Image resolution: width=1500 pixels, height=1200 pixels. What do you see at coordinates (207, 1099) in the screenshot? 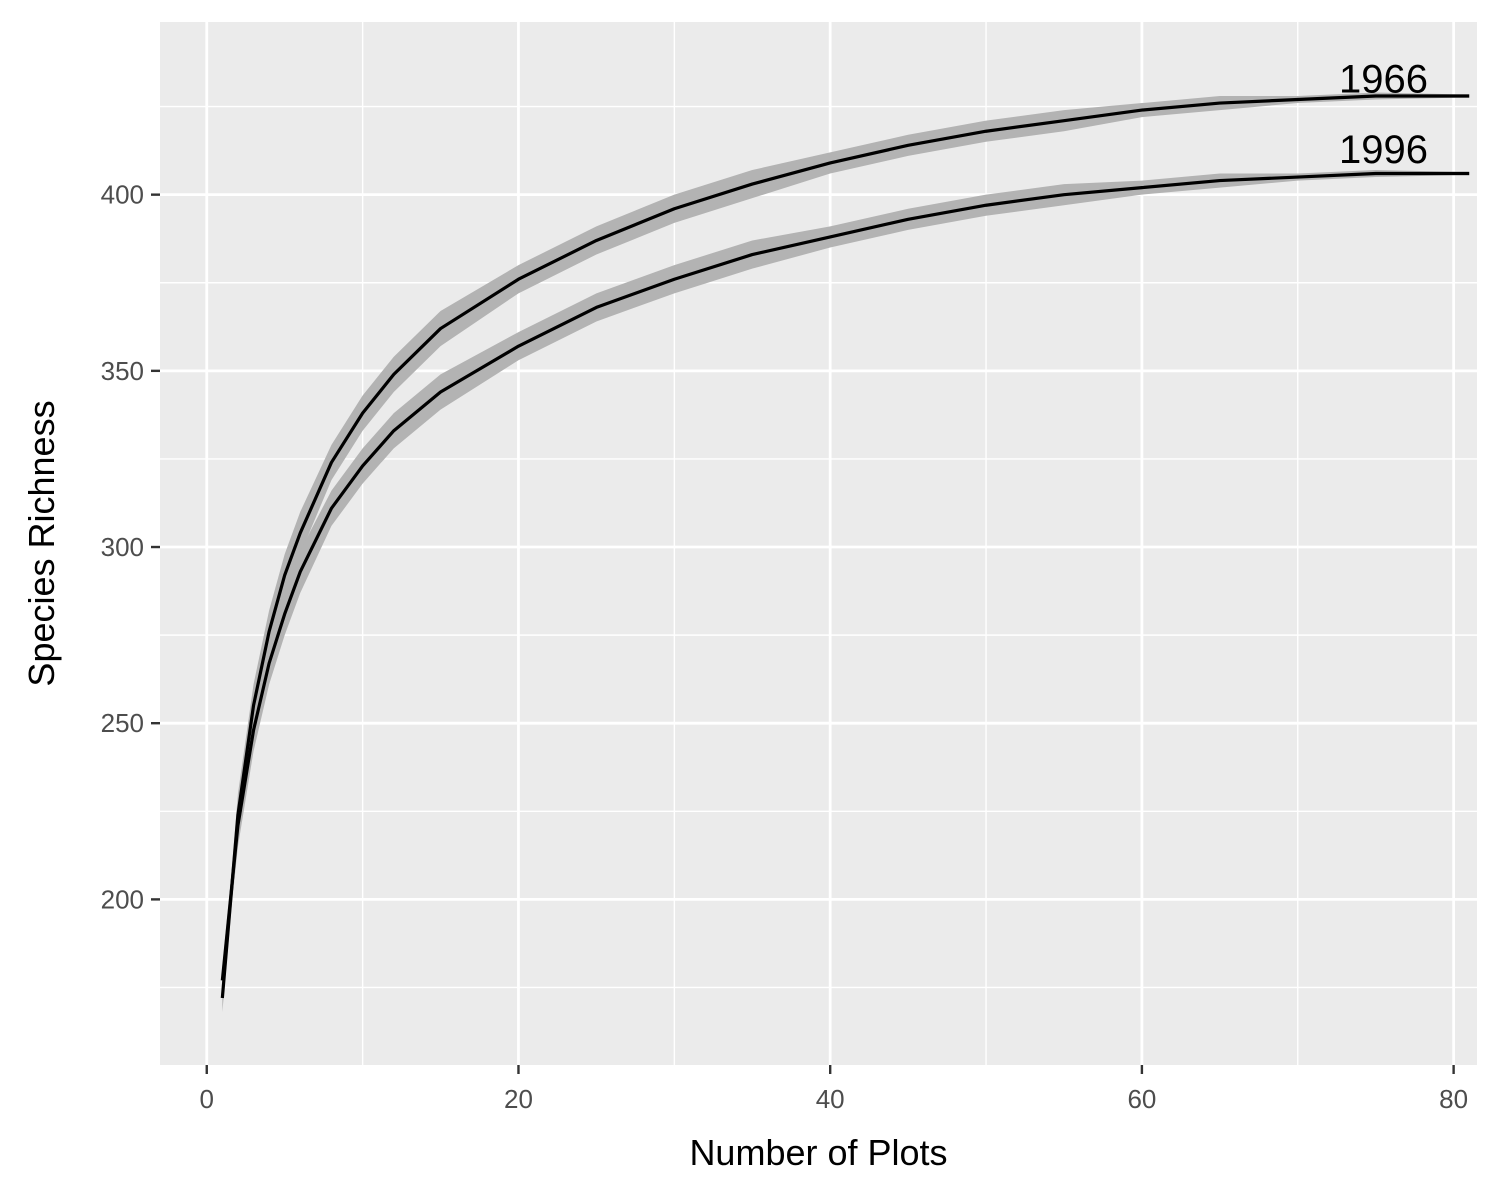
I see `x-tick-label: 0` at bounding box center [207, 1099].